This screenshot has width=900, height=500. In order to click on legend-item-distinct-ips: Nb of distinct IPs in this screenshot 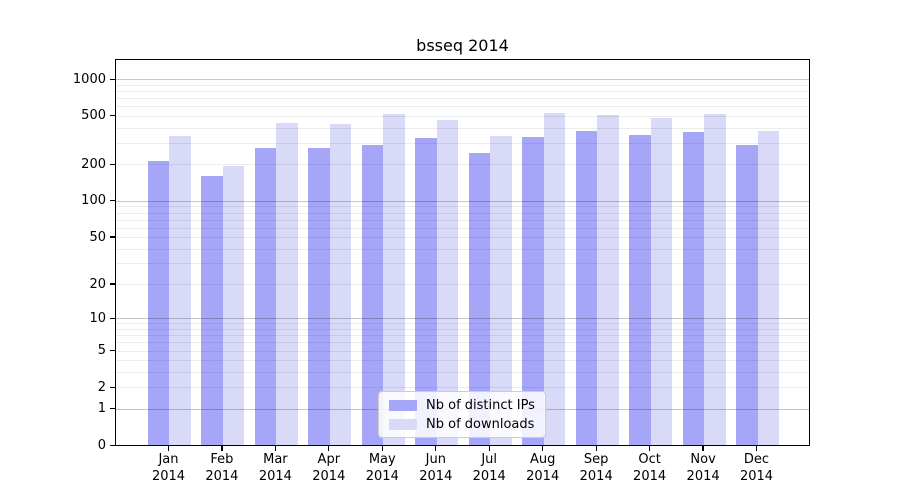, I will do `click(462, 405)`.